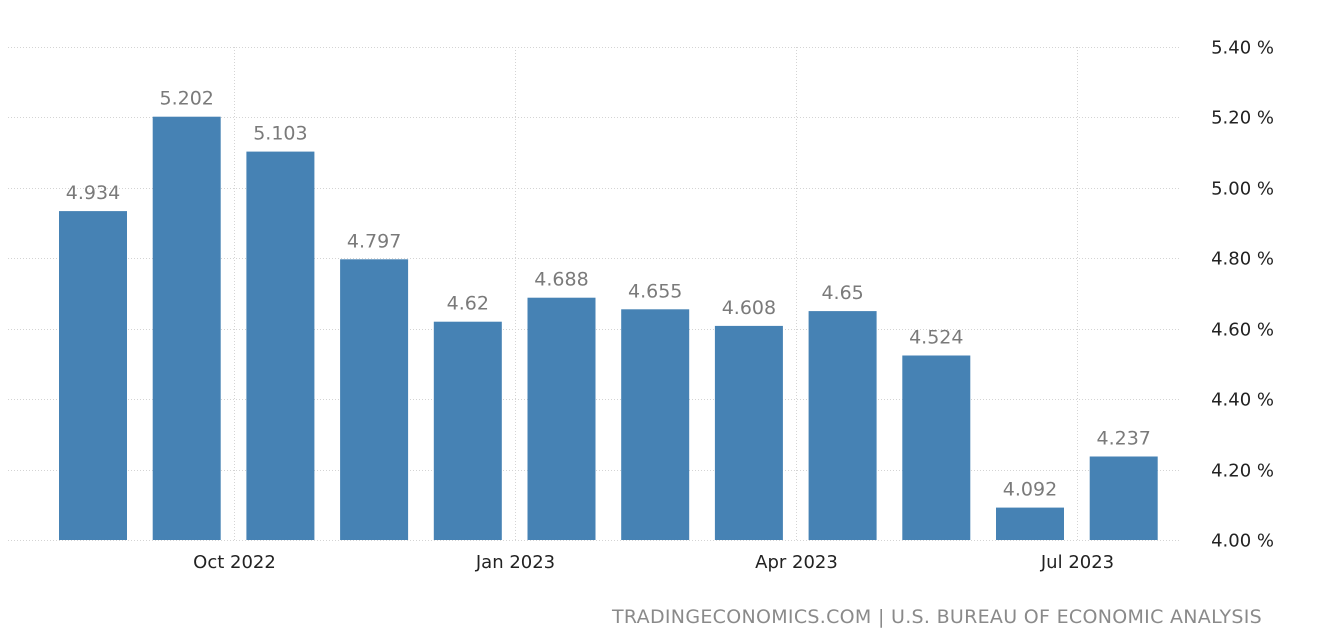 The width and height of the screenshot is (1328, 640). I want to click on data-label: 4.608, so click(749, 308).